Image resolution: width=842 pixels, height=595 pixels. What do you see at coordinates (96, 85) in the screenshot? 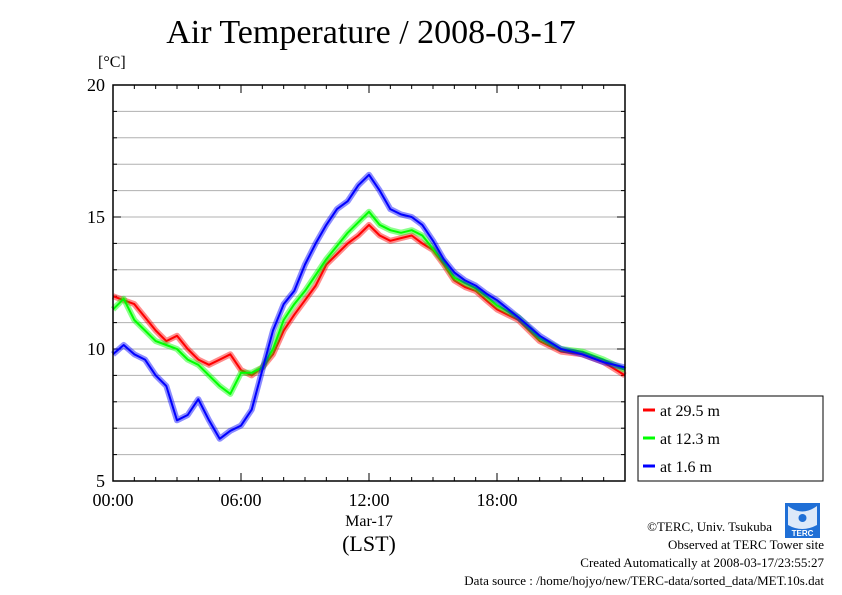
I see `y-tick-label: 20` at bounding box center [96, 85].